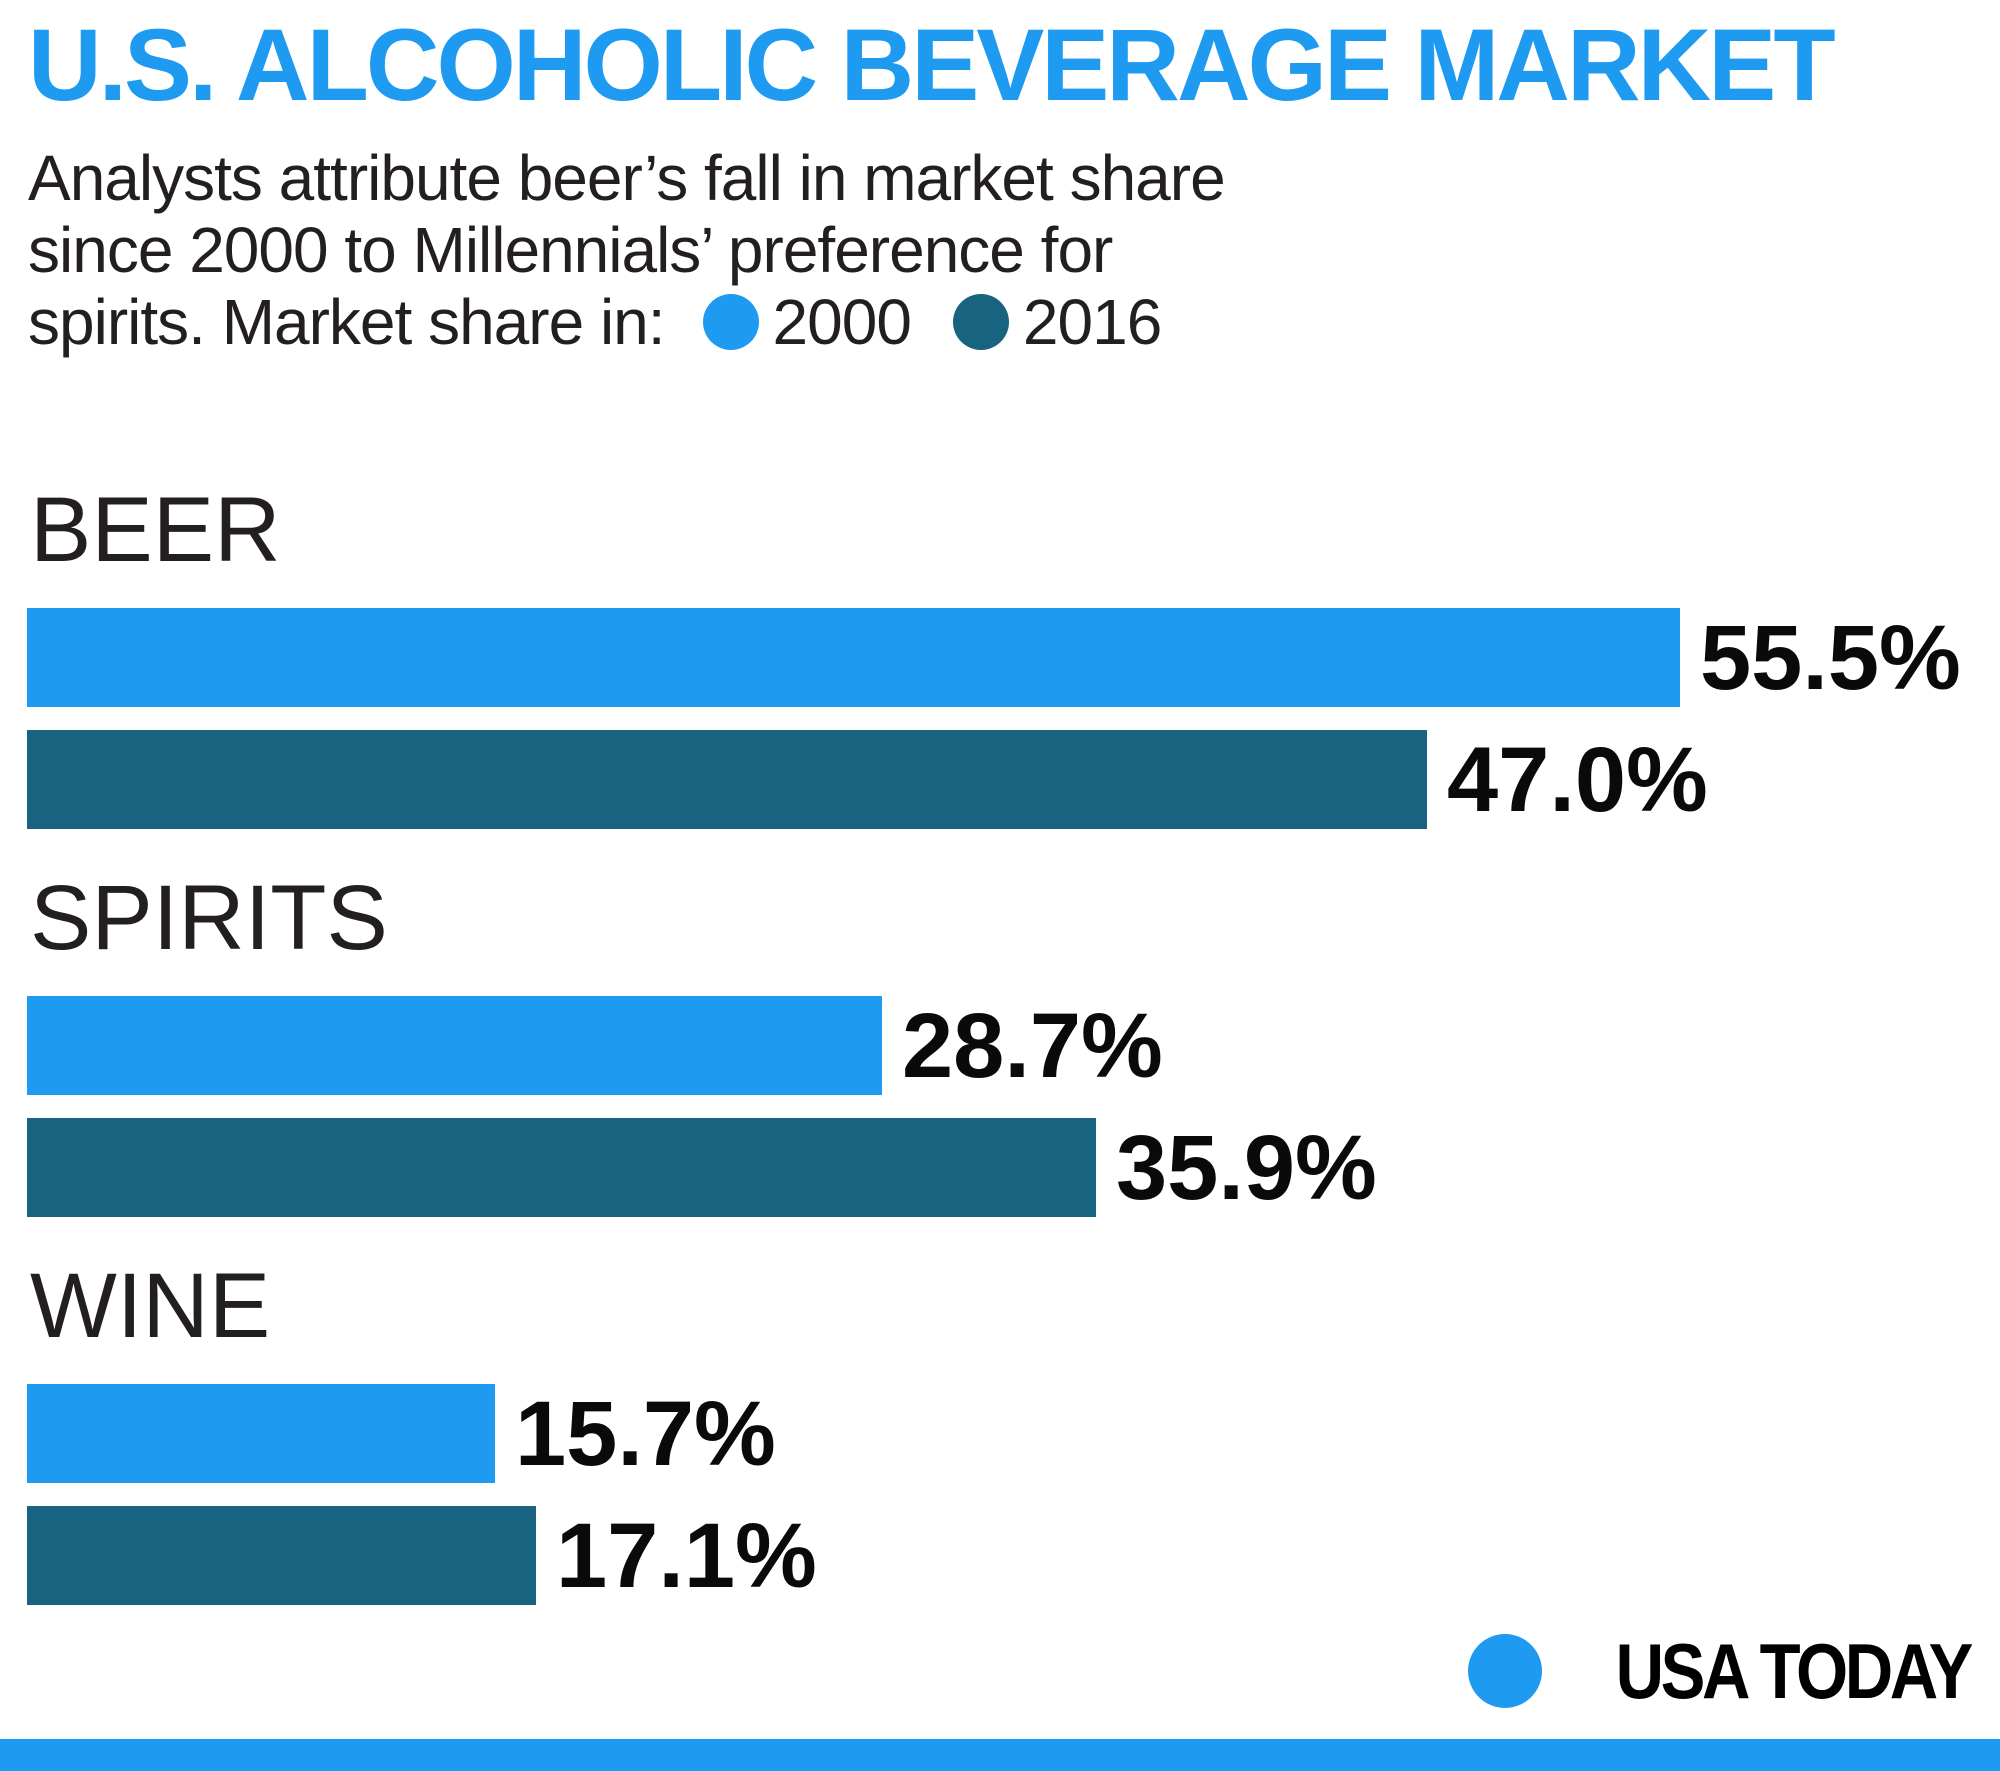 The height and width of the screenshot is (1771, 2000). Describe the element at coordinates (980, 322) in the screenshot. I see `legend-dot-2016-icon` at that location.